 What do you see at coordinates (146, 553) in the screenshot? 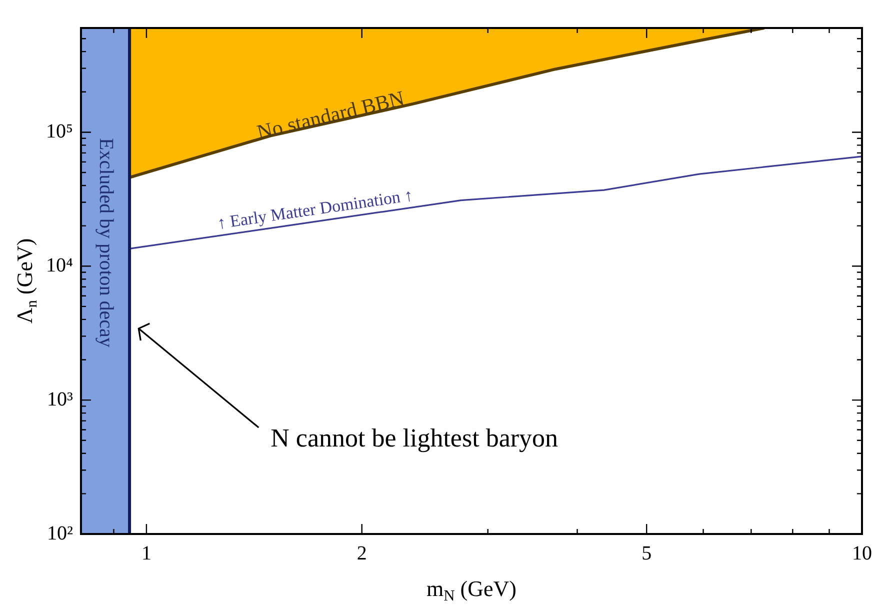
I see `x-tick-label: 1` at bounding box center [146, 553].